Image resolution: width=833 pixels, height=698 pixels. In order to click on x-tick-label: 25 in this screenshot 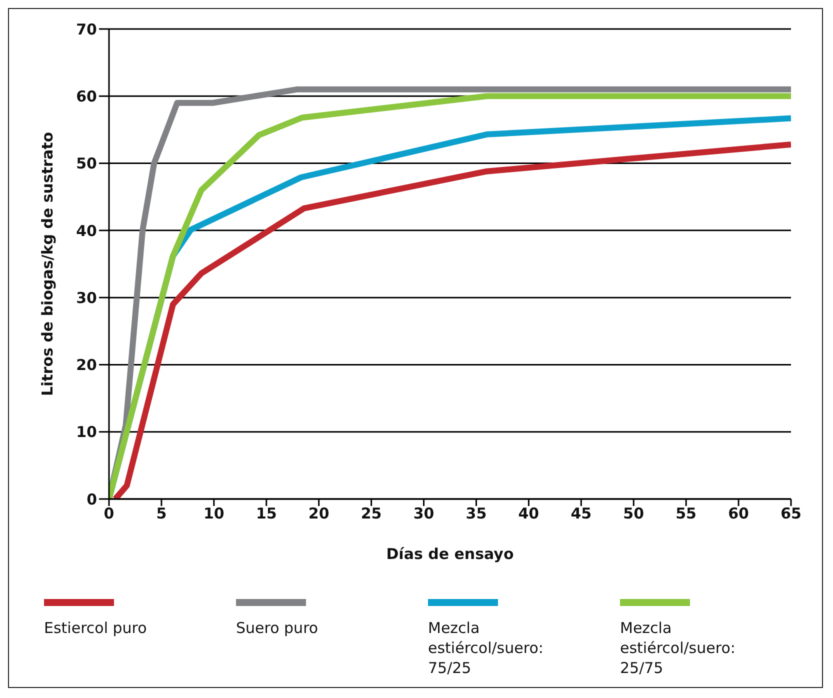, I will do `click(371, 513)`.